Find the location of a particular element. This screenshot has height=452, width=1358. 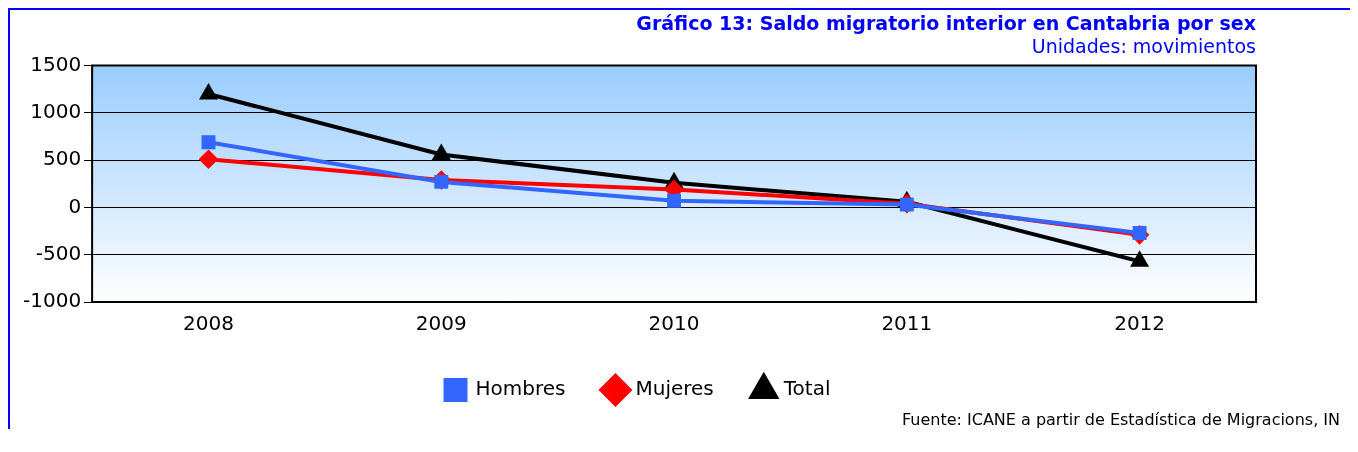

legend-label: Mujeres is located at coordinates (674, 388).